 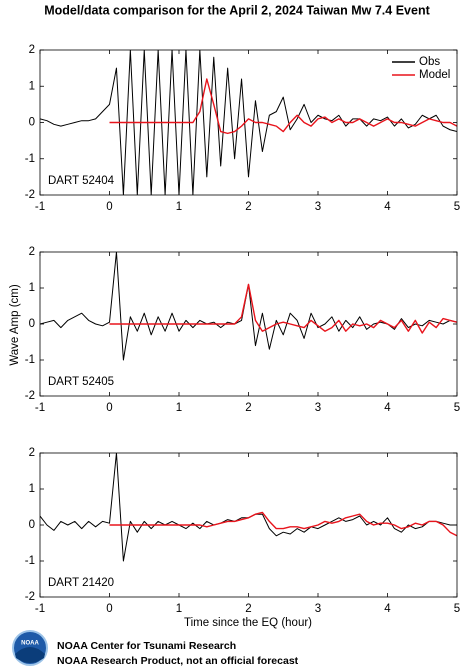 I want to click on legend-label: Model, so click(x=434, y=75).